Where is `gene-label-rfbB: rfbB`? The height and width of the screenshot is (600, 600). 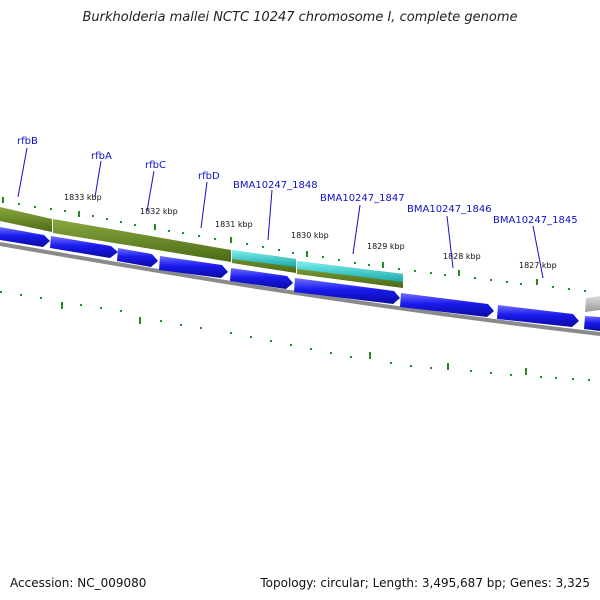 gene-label-rfbB: rfbB is located at coordinates (27, 141).